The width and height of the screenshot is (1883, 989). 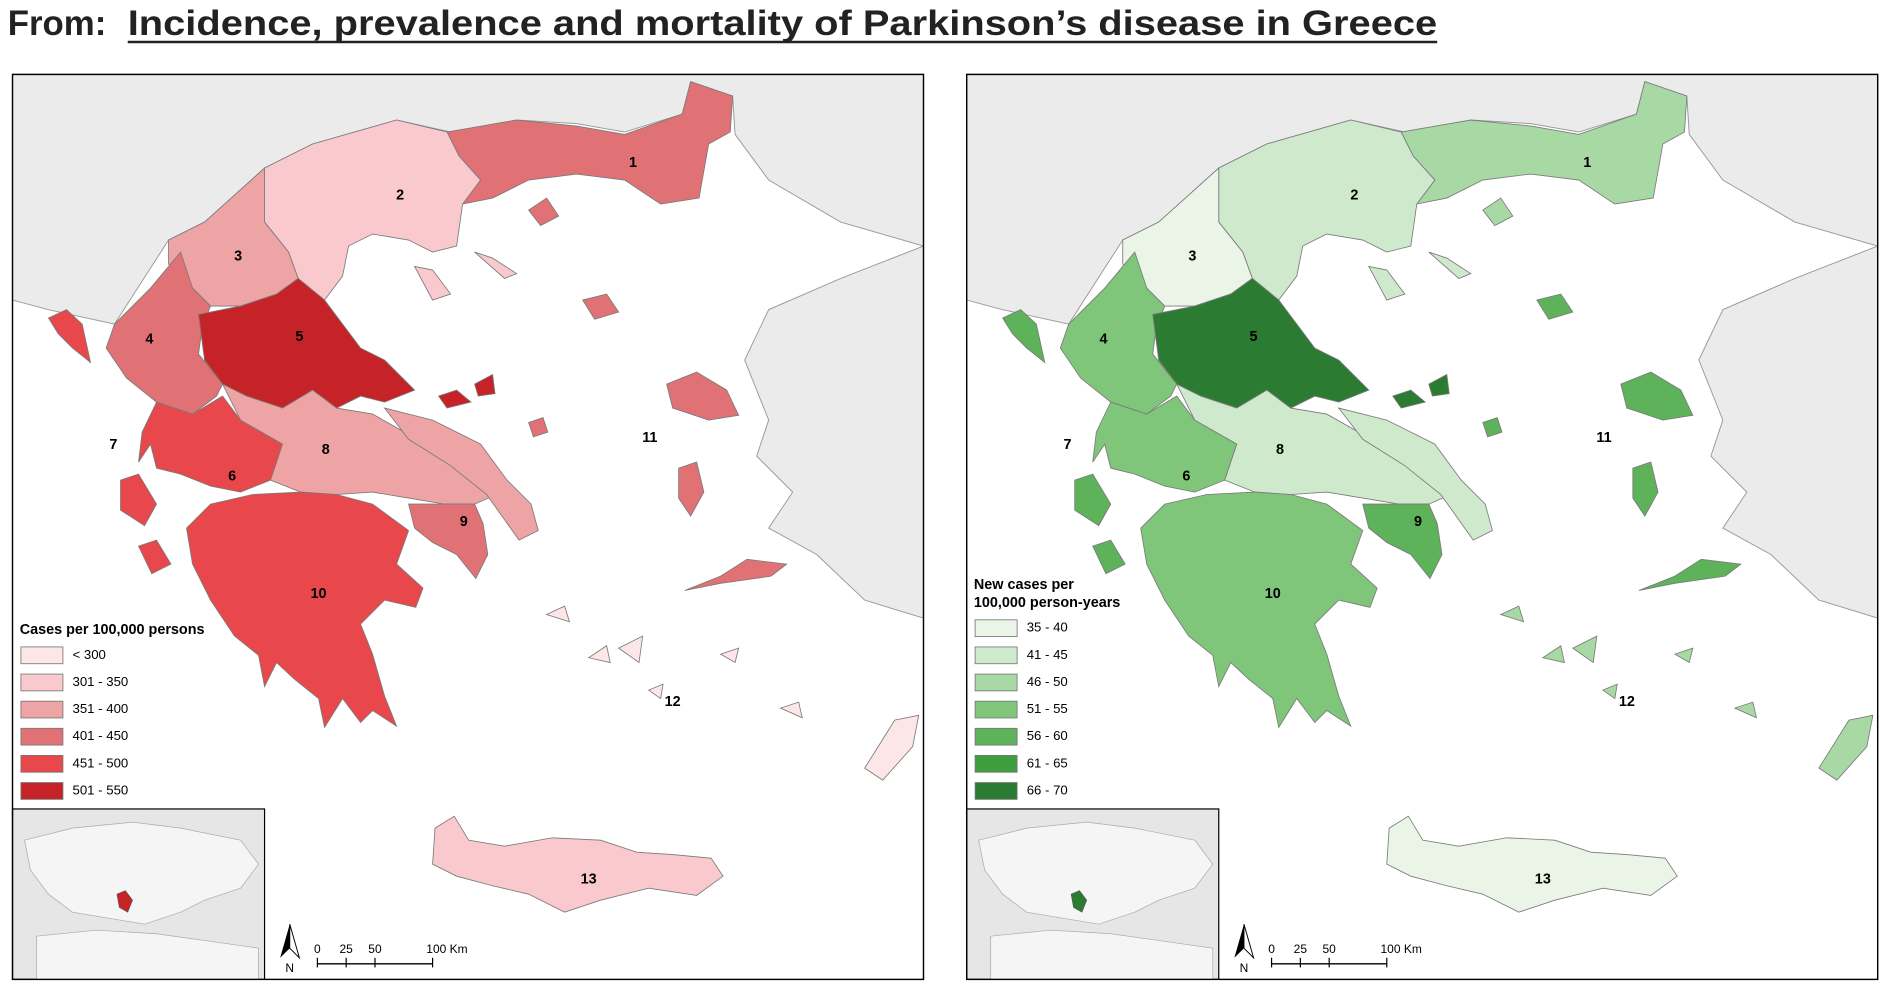 I want to click on region-label: 7, so click(x=113, y=445).